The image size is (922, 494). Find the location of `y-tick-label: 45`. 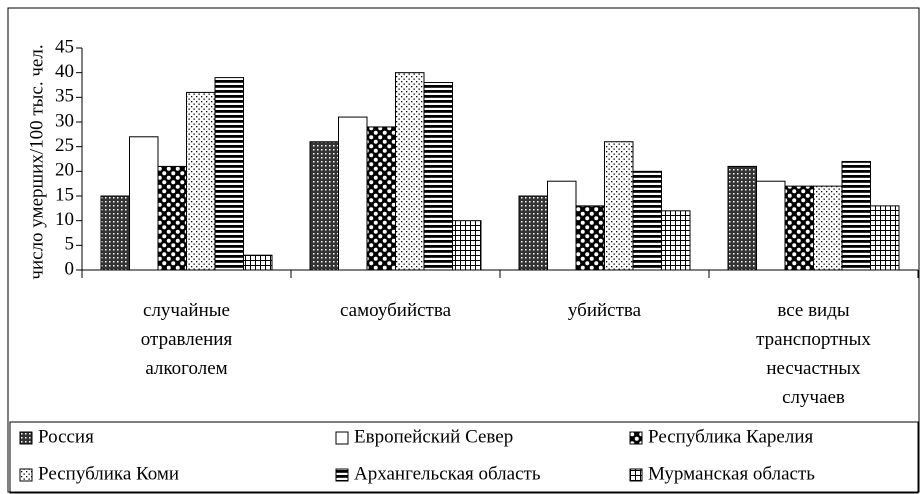

y-tick-label: 45 is located at coordinates (64, 46).